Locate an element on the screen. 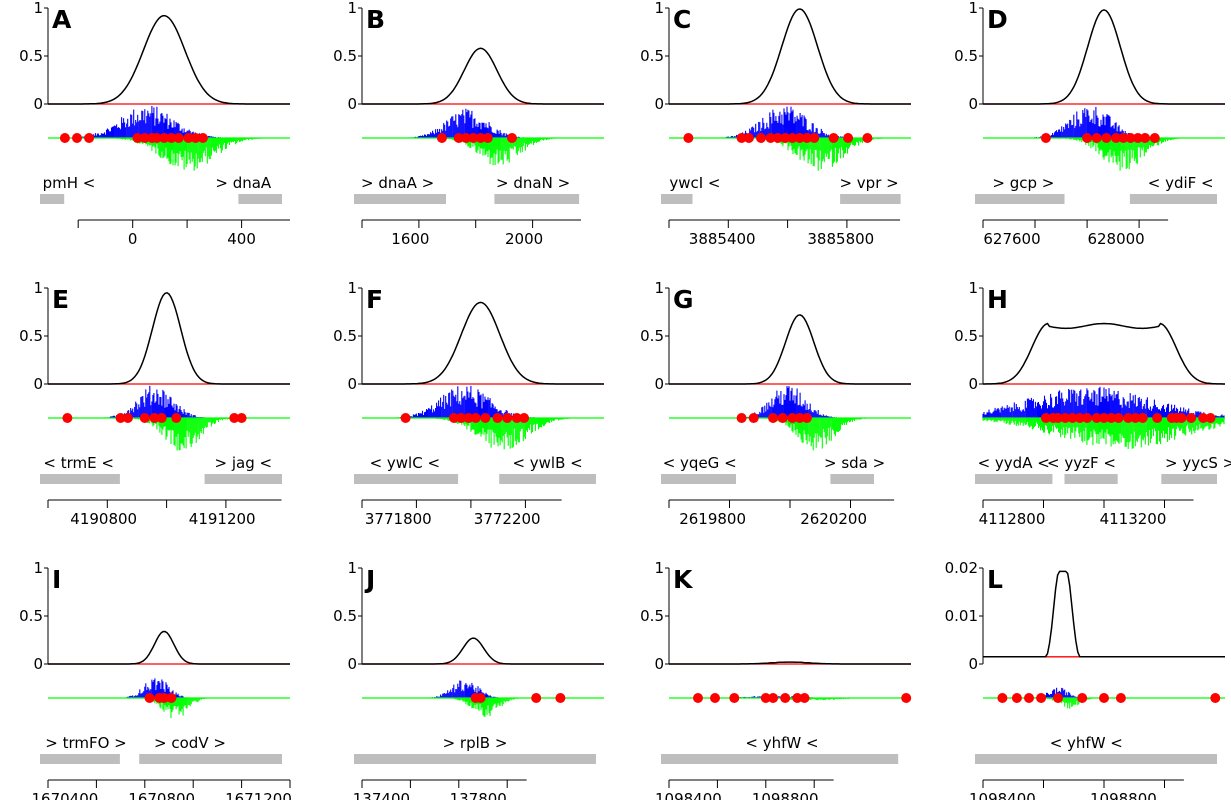 The width and height of the screenshot is (1231, 800). x-tick-label: 0 is located at coordinates (133, 239).